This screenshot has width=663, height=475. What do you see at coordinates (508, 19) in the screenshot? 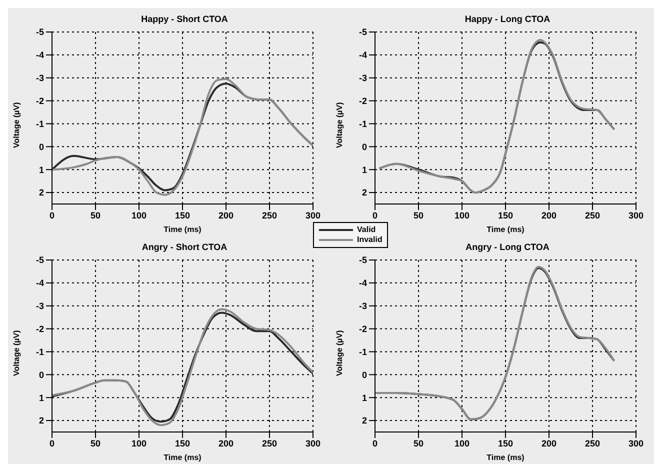
I see `chart-title: Happy - Long CTOA` at bounding box center [508, 19].